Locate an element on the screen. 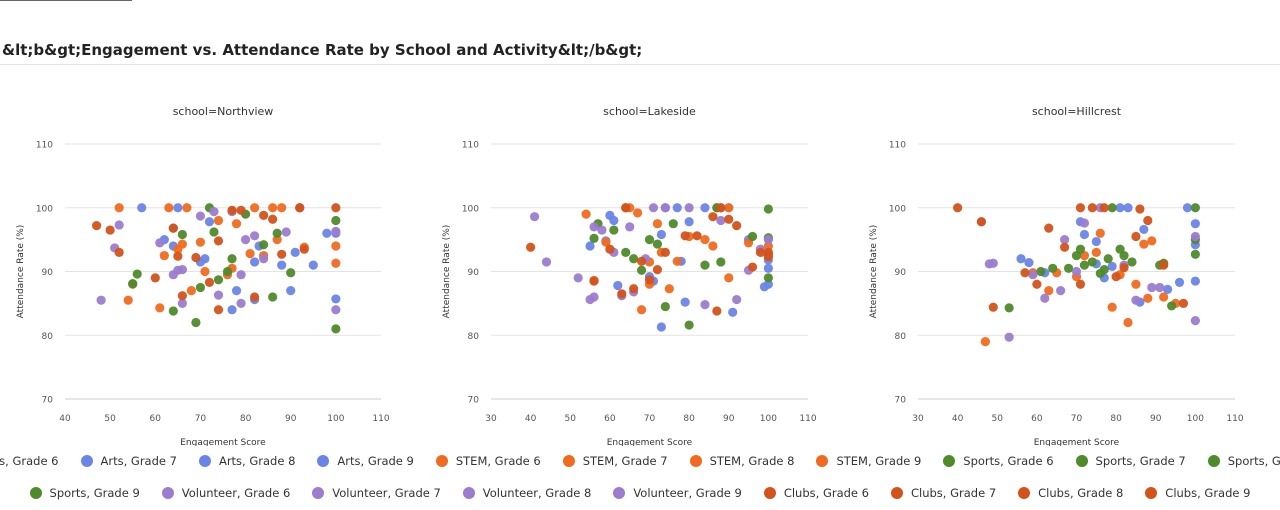 Image resolution: width=1280 pixels, height=510 pixels. legend-item: STEM, Grade 7 is located at coordinates (615, 461).